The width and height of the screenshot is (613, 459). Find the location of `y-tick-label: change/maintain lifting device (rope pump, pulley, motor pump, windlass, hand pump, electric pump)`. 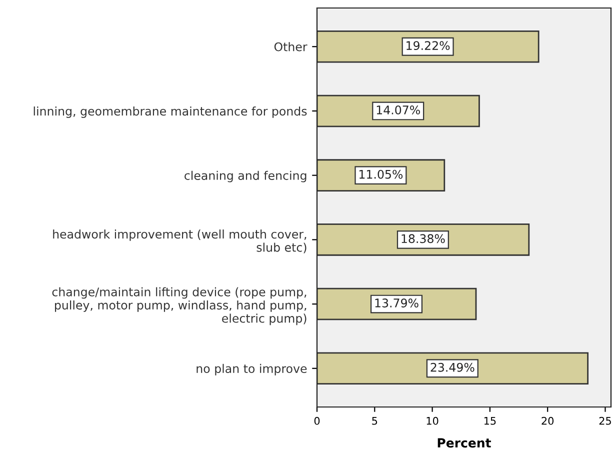

y-tick-label: change/maintain lifting device (rope pump, pulley, motor pump, windlass, hand pump, electric pump) is located at coordinates (179, 306).